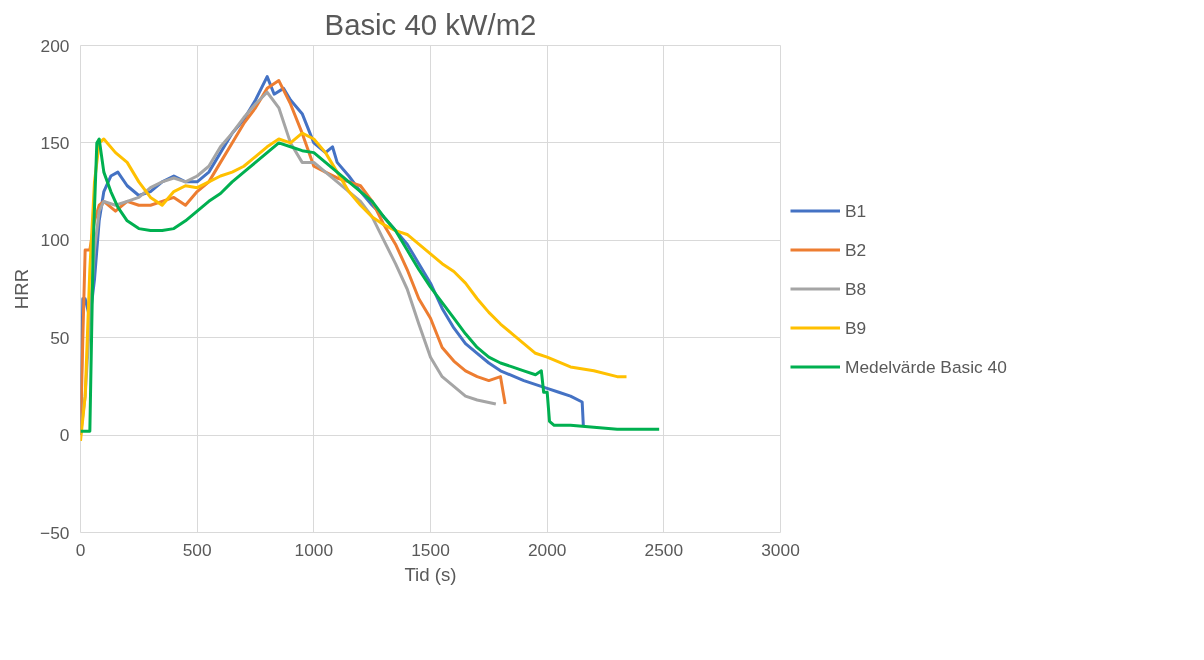  I want to click on x-tick-label: 500, so click(197, 549).